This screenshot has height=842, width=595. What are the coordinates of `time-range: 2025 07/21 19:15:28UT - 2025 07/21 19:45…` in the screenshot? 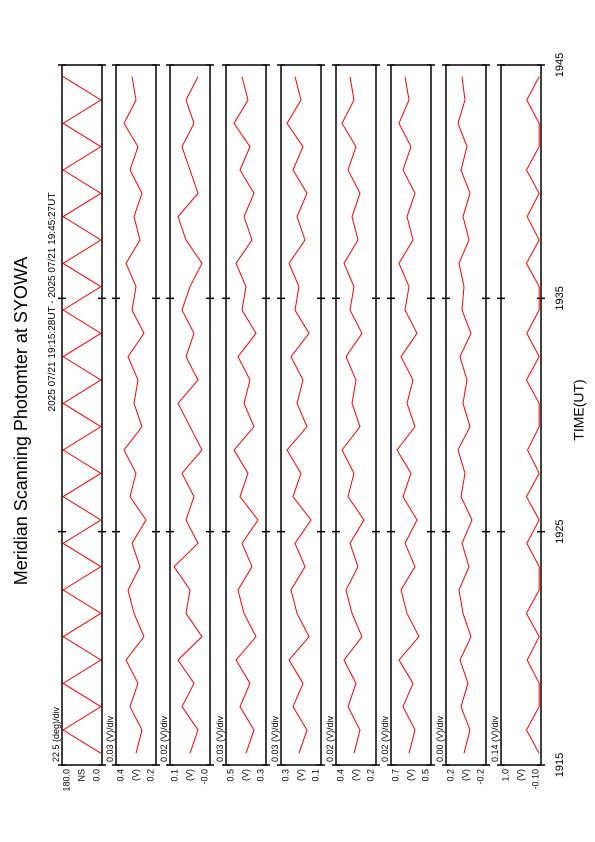 It's located at (52, 302).